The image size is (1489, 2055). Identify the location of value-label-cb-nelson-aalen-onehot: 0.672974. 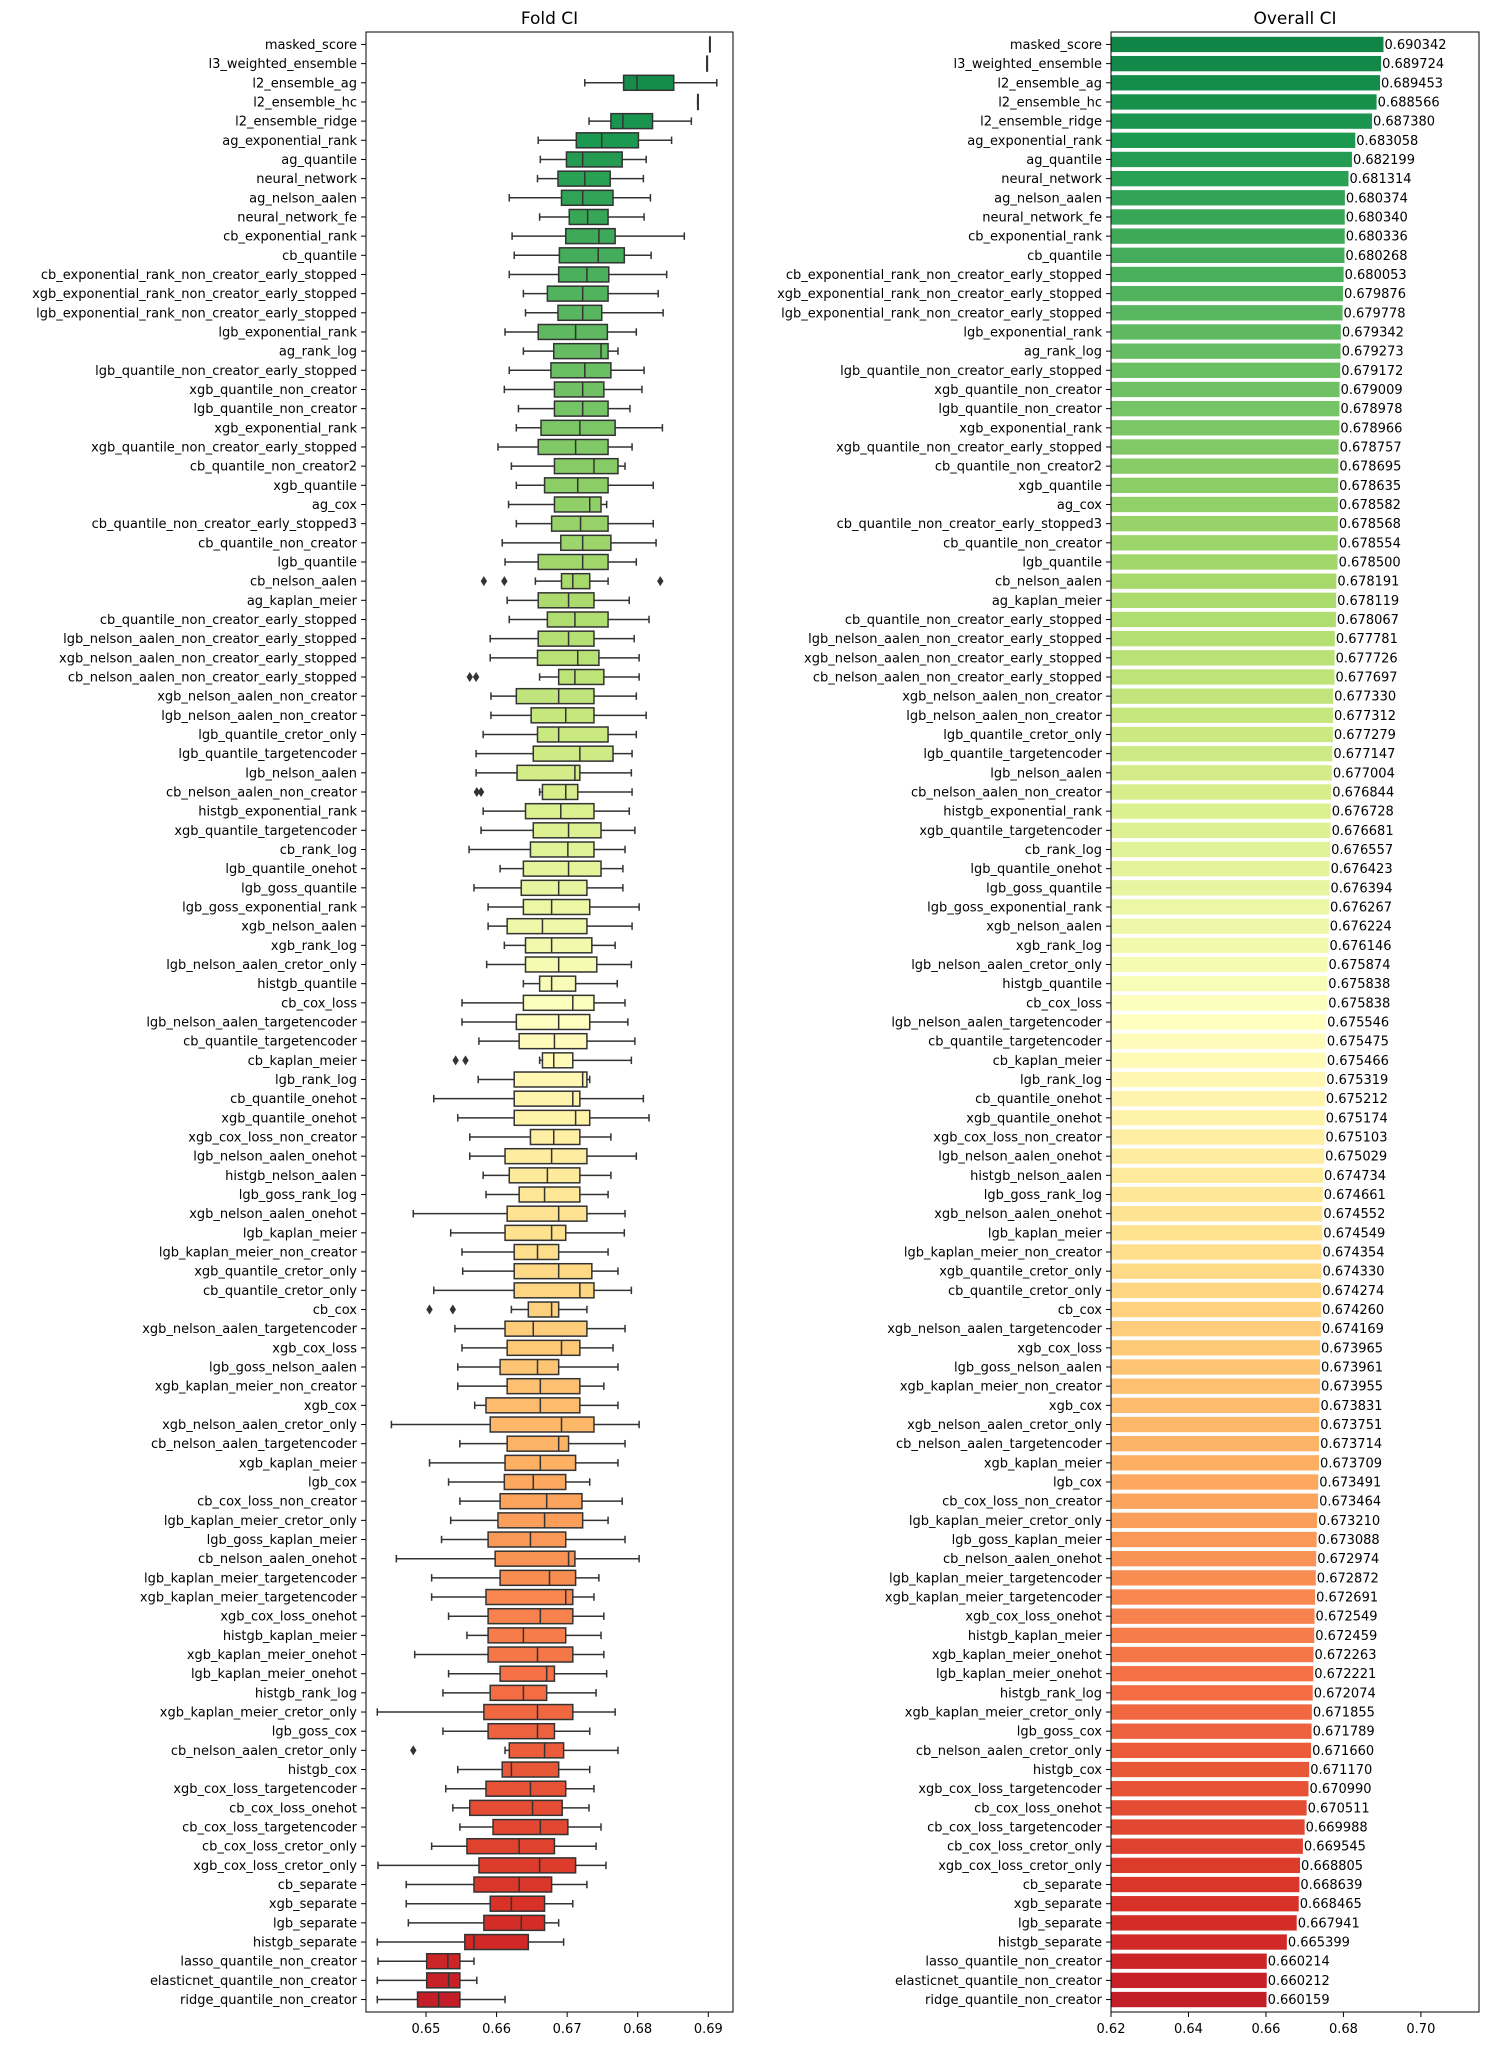
(1348, 1559).